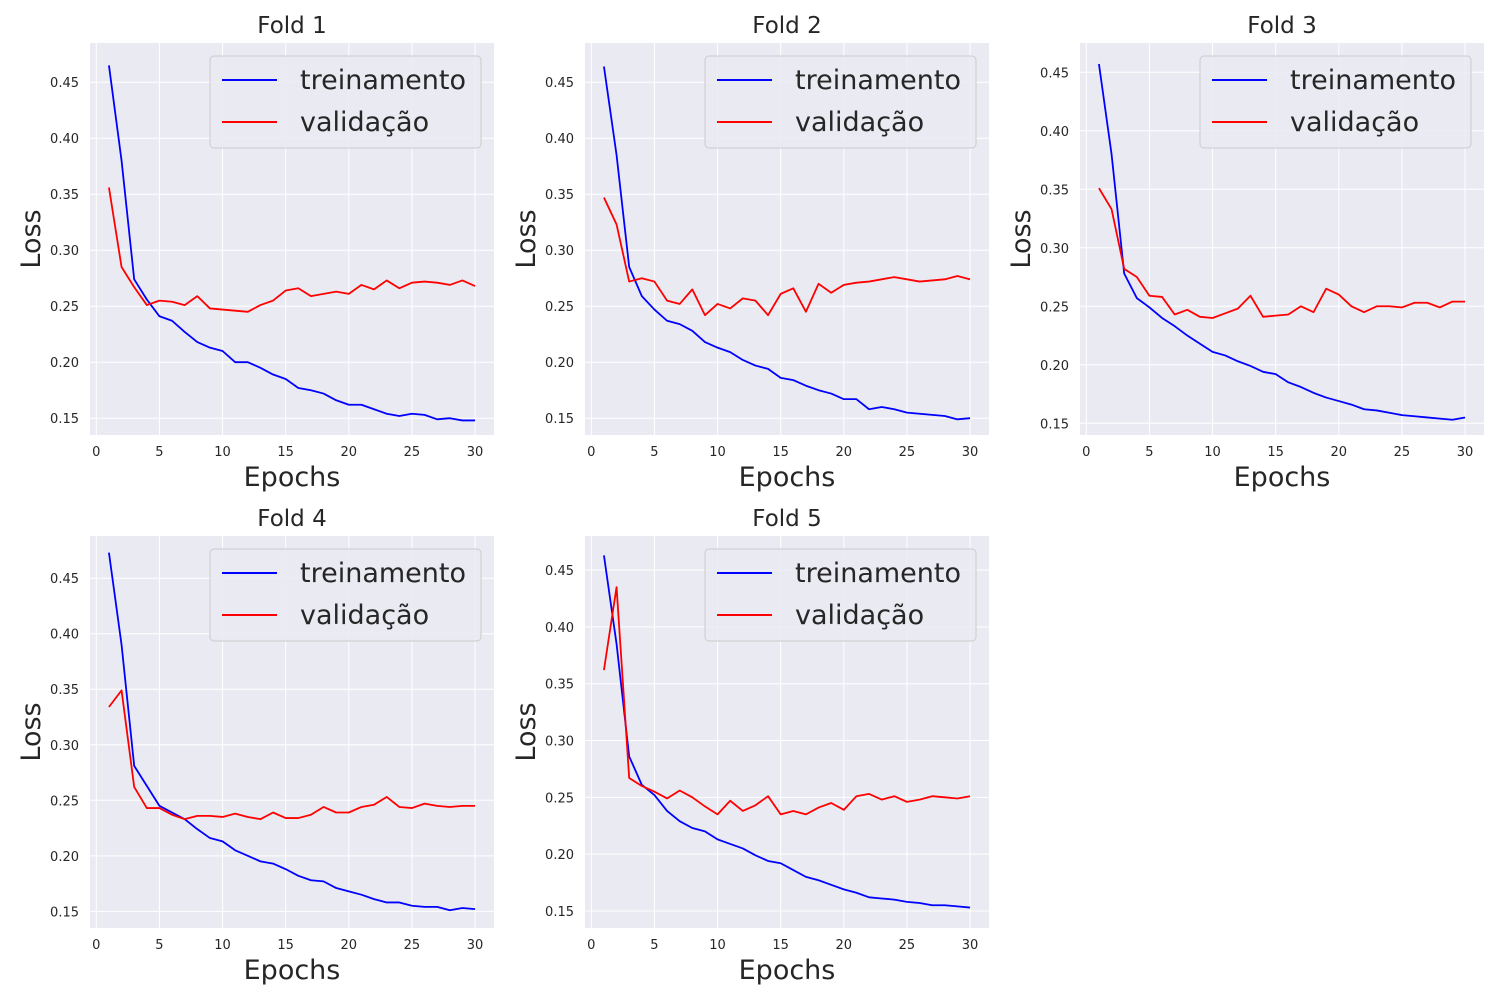 This screenshot has height=1000, width=1500. Describe the element at coordinates (291, 519) in the screenshot. I see `chart-title: Fold 4` at that location.